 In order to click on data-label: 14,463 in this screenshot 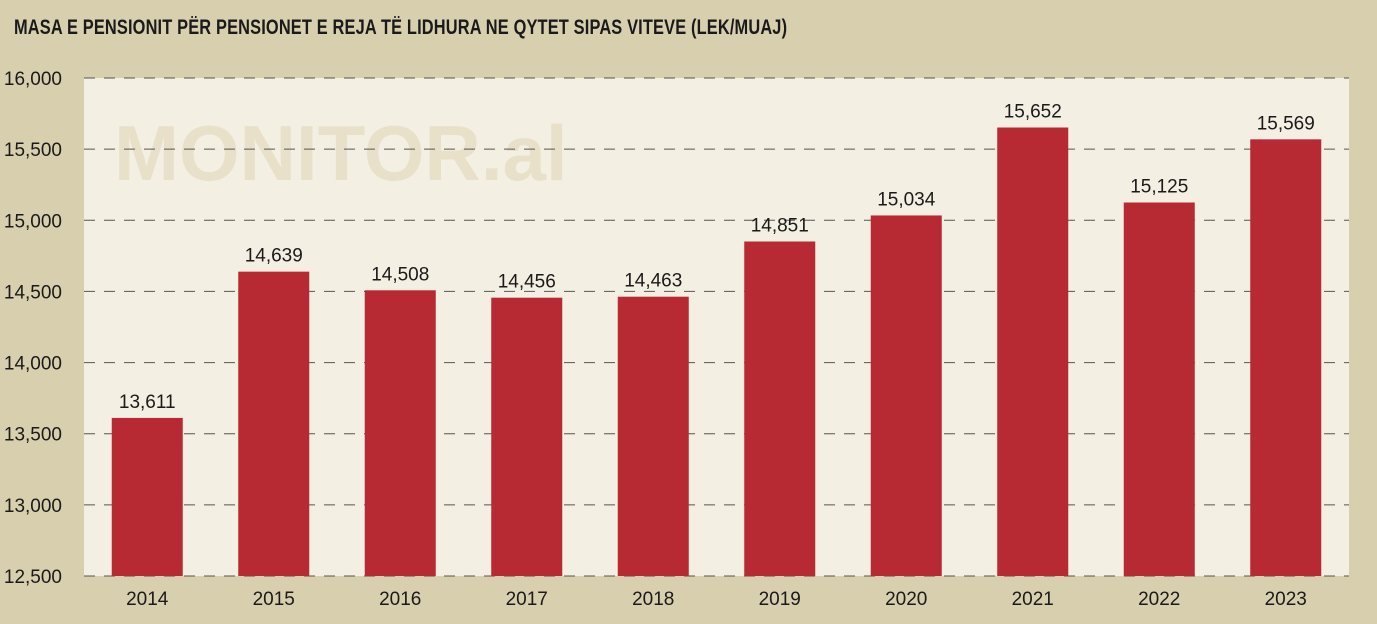, I will do `click(653, 281)`.